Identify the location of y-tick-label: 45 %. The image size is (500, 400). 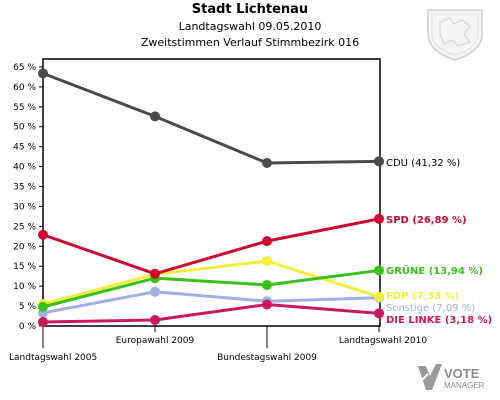
(24, 148).